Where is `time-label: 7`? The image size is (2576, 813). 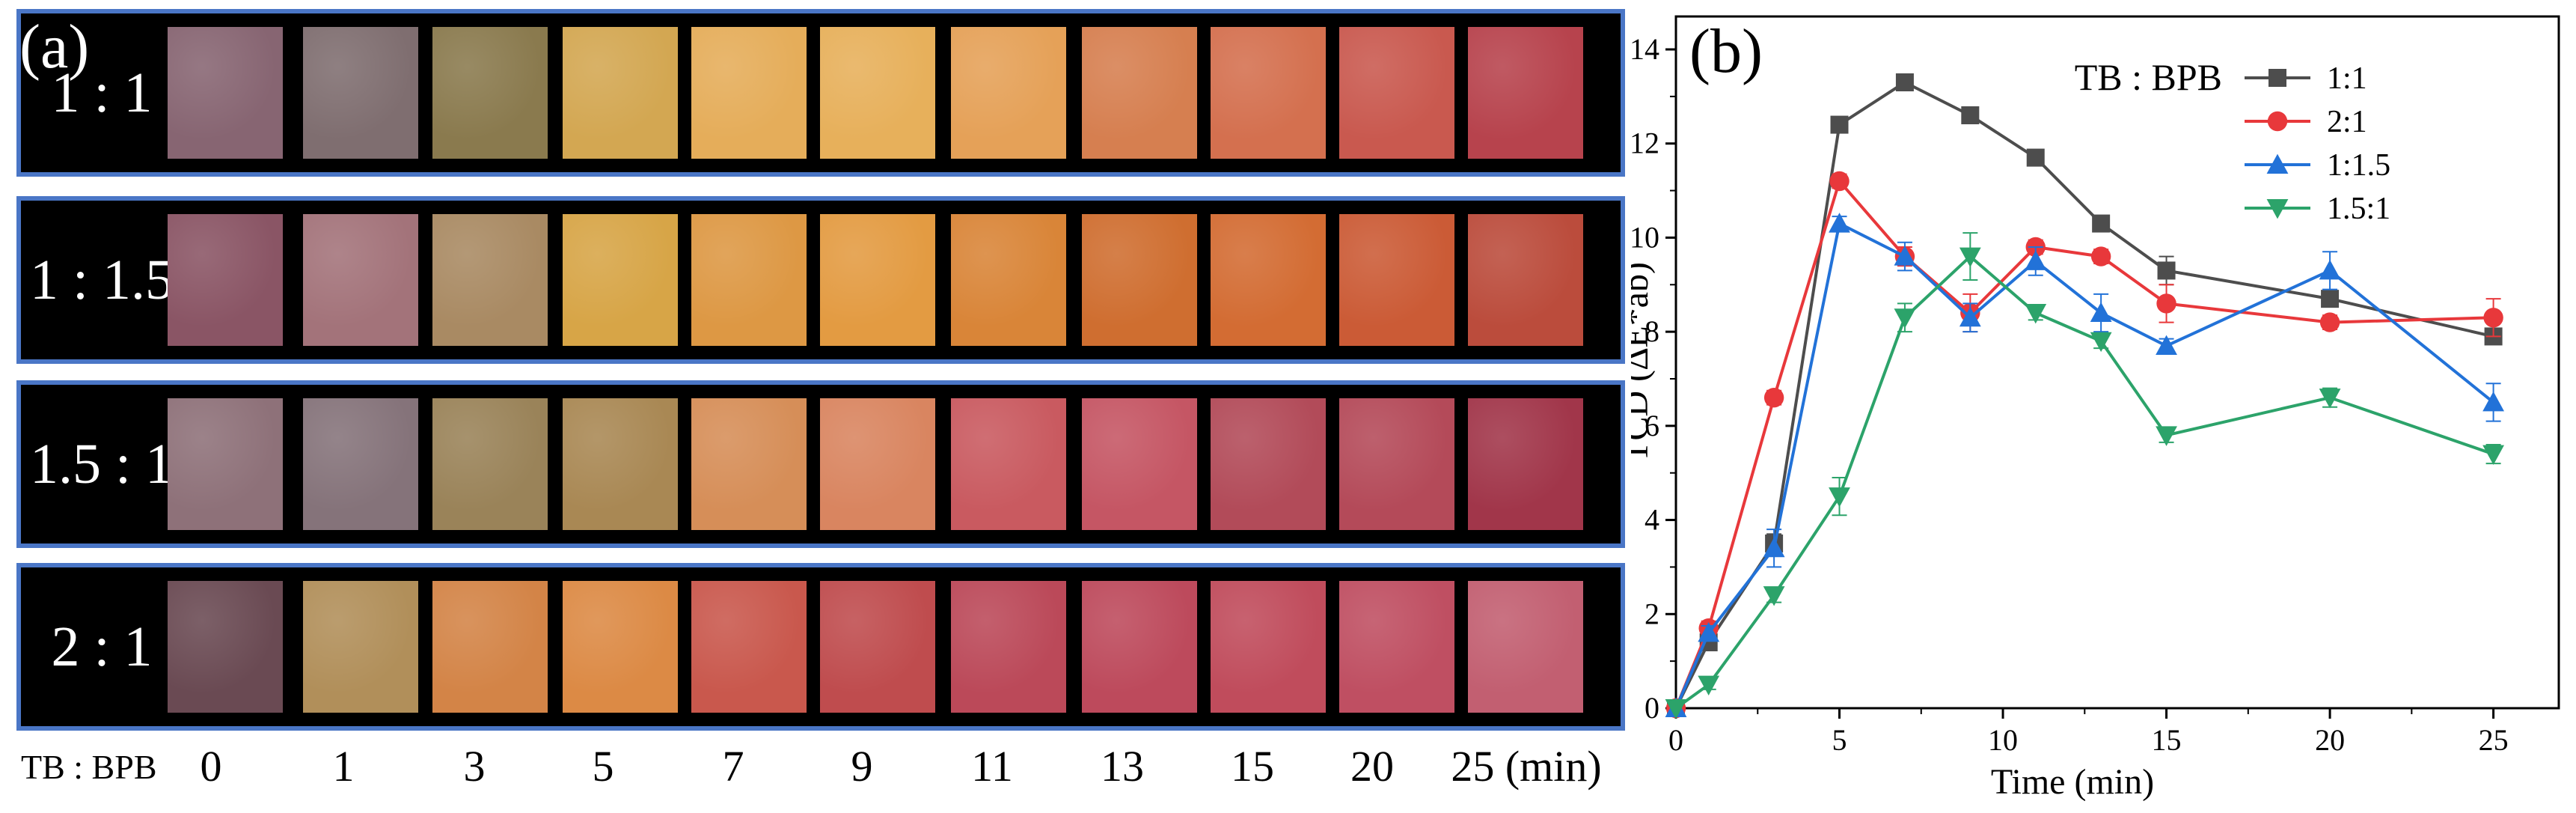
time-label: 7 is located at coordinates (733, 766).